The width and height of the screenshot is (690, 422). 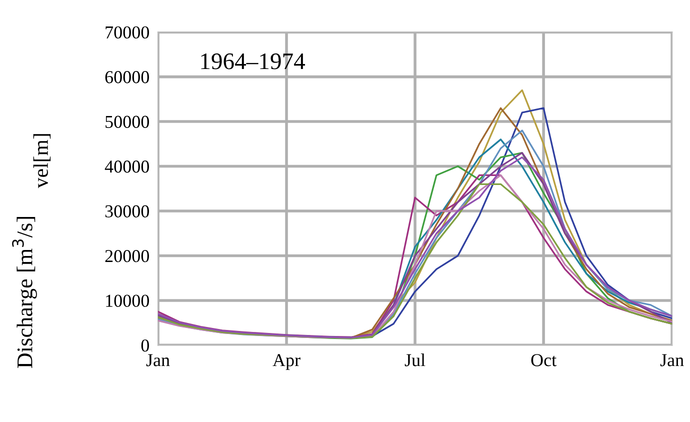 What do you see at coordinates (127, 32) in the screenshot?
I see `y-tick-label: 70000` at bounding box center [127, 32].